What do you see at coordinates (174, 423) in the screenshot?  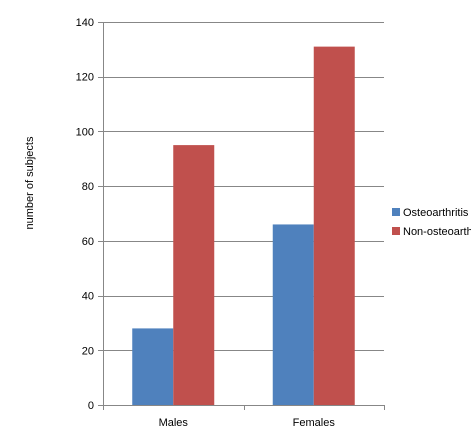 I see `x-tick-label: Males` at bounding box center [174, 423].